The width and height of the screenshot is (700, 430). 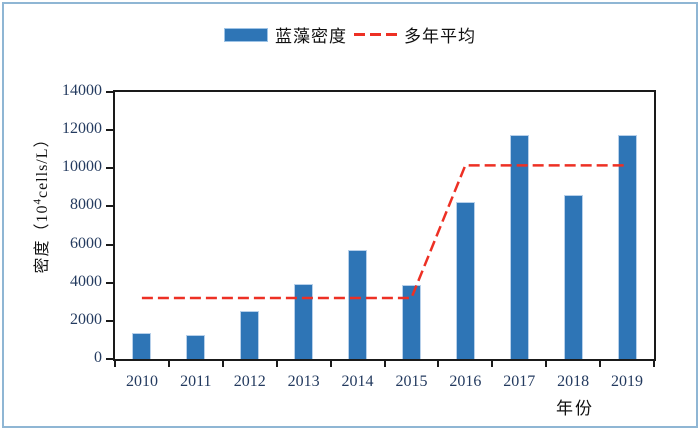 I want to click on y-tick-label: 0, so click(x=98, y=357).